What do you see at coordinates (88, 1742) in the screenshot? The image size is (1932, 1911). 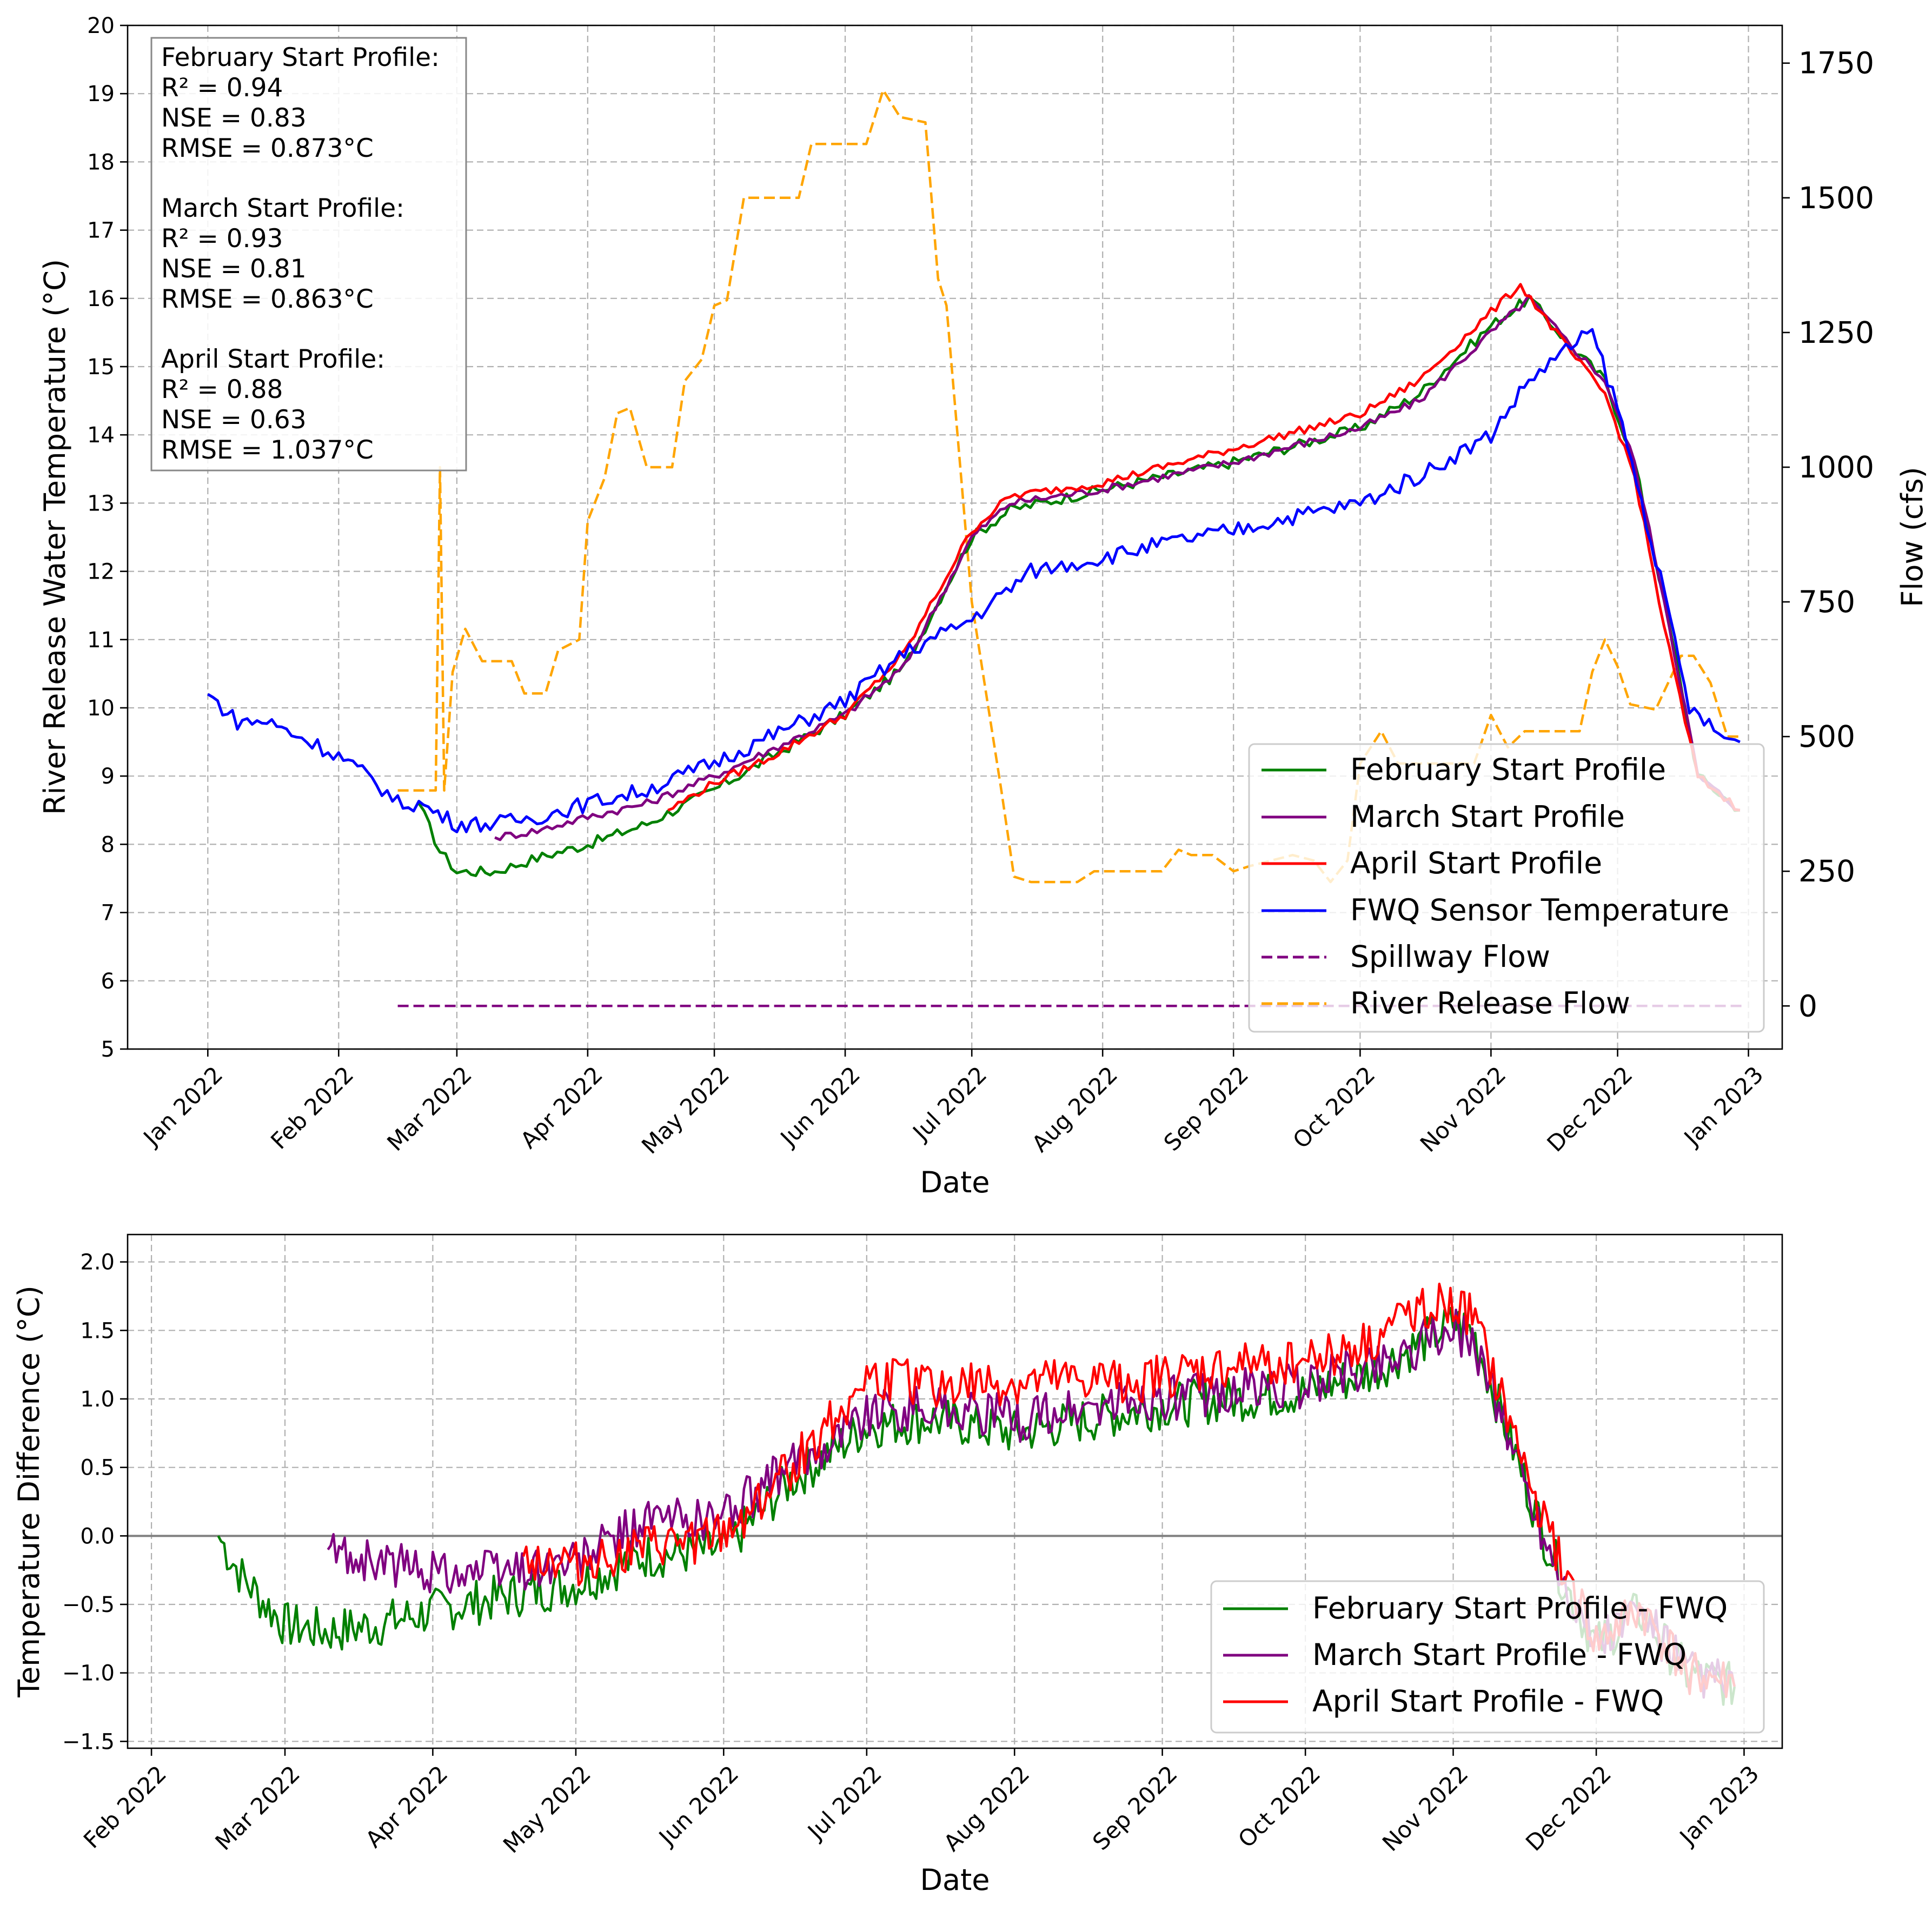 I see `y-tick-label: −1.5` at bounding box center [88, 1742].